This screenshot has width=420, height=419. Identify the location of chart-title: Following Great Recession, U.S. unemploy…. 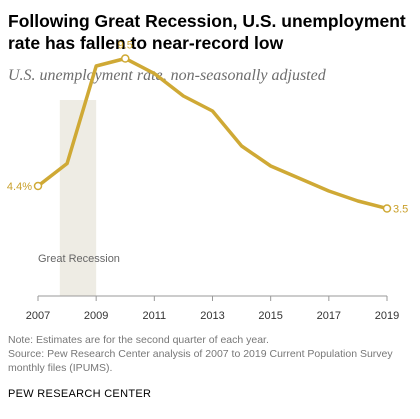
(207, 32).